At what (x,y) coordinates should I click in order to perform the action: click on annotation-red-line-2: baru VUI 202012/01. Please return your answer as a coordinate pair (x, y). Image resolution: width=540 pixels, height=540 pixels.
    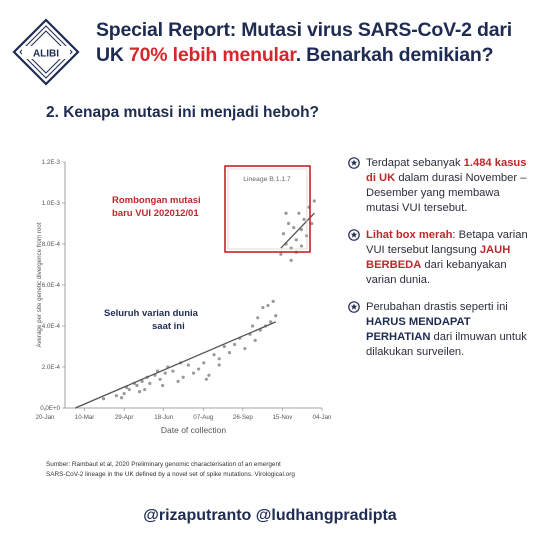
    Looking at the image, I should click on (155, 213).